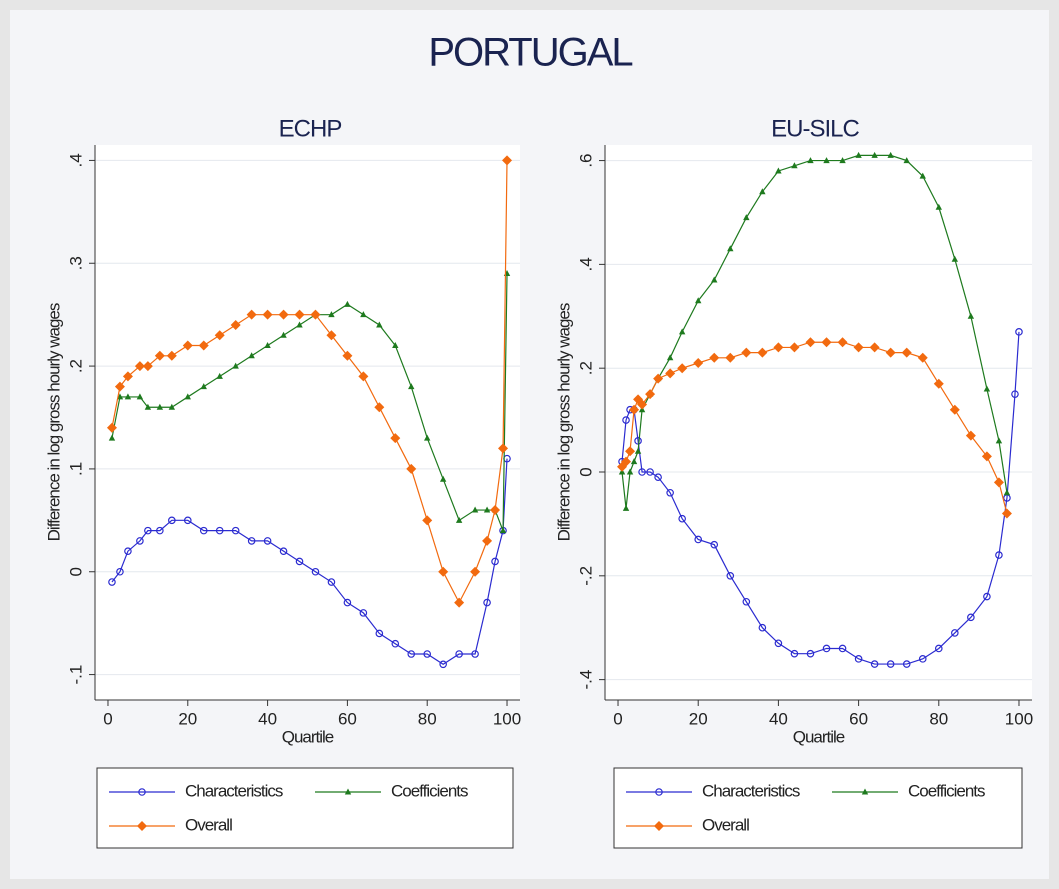 This screenshot has width=1059, height=889. What do you see at coordinates (1019, 718) in the screenshot?
I see `x-tick-label: 100` at bounding box center [1019, 718].